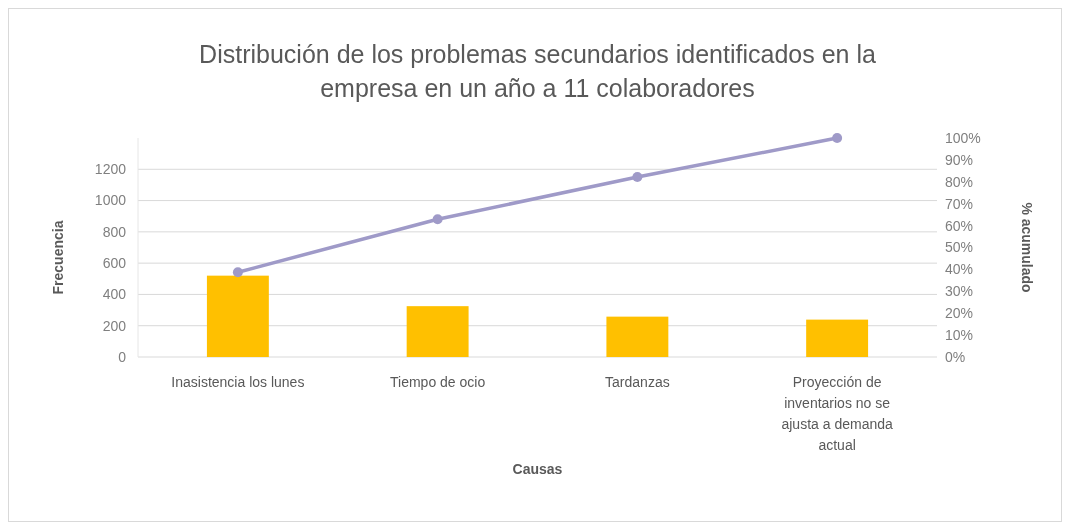  What do you see at coordinates (537, 469) in the screenshot?
I see `x-axis-title: Causas` at bounding box center [537, 469].